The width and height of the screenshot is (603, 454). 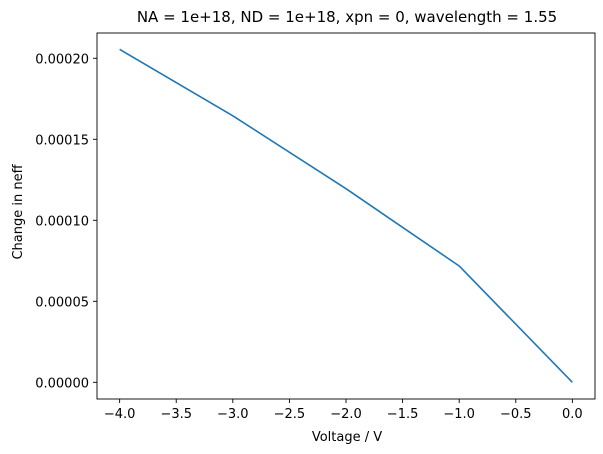 What do you see at coordinates (403, 414) in the screenshot?
I see `x-tick-label: −1.5` at bounding box center [403, 414].